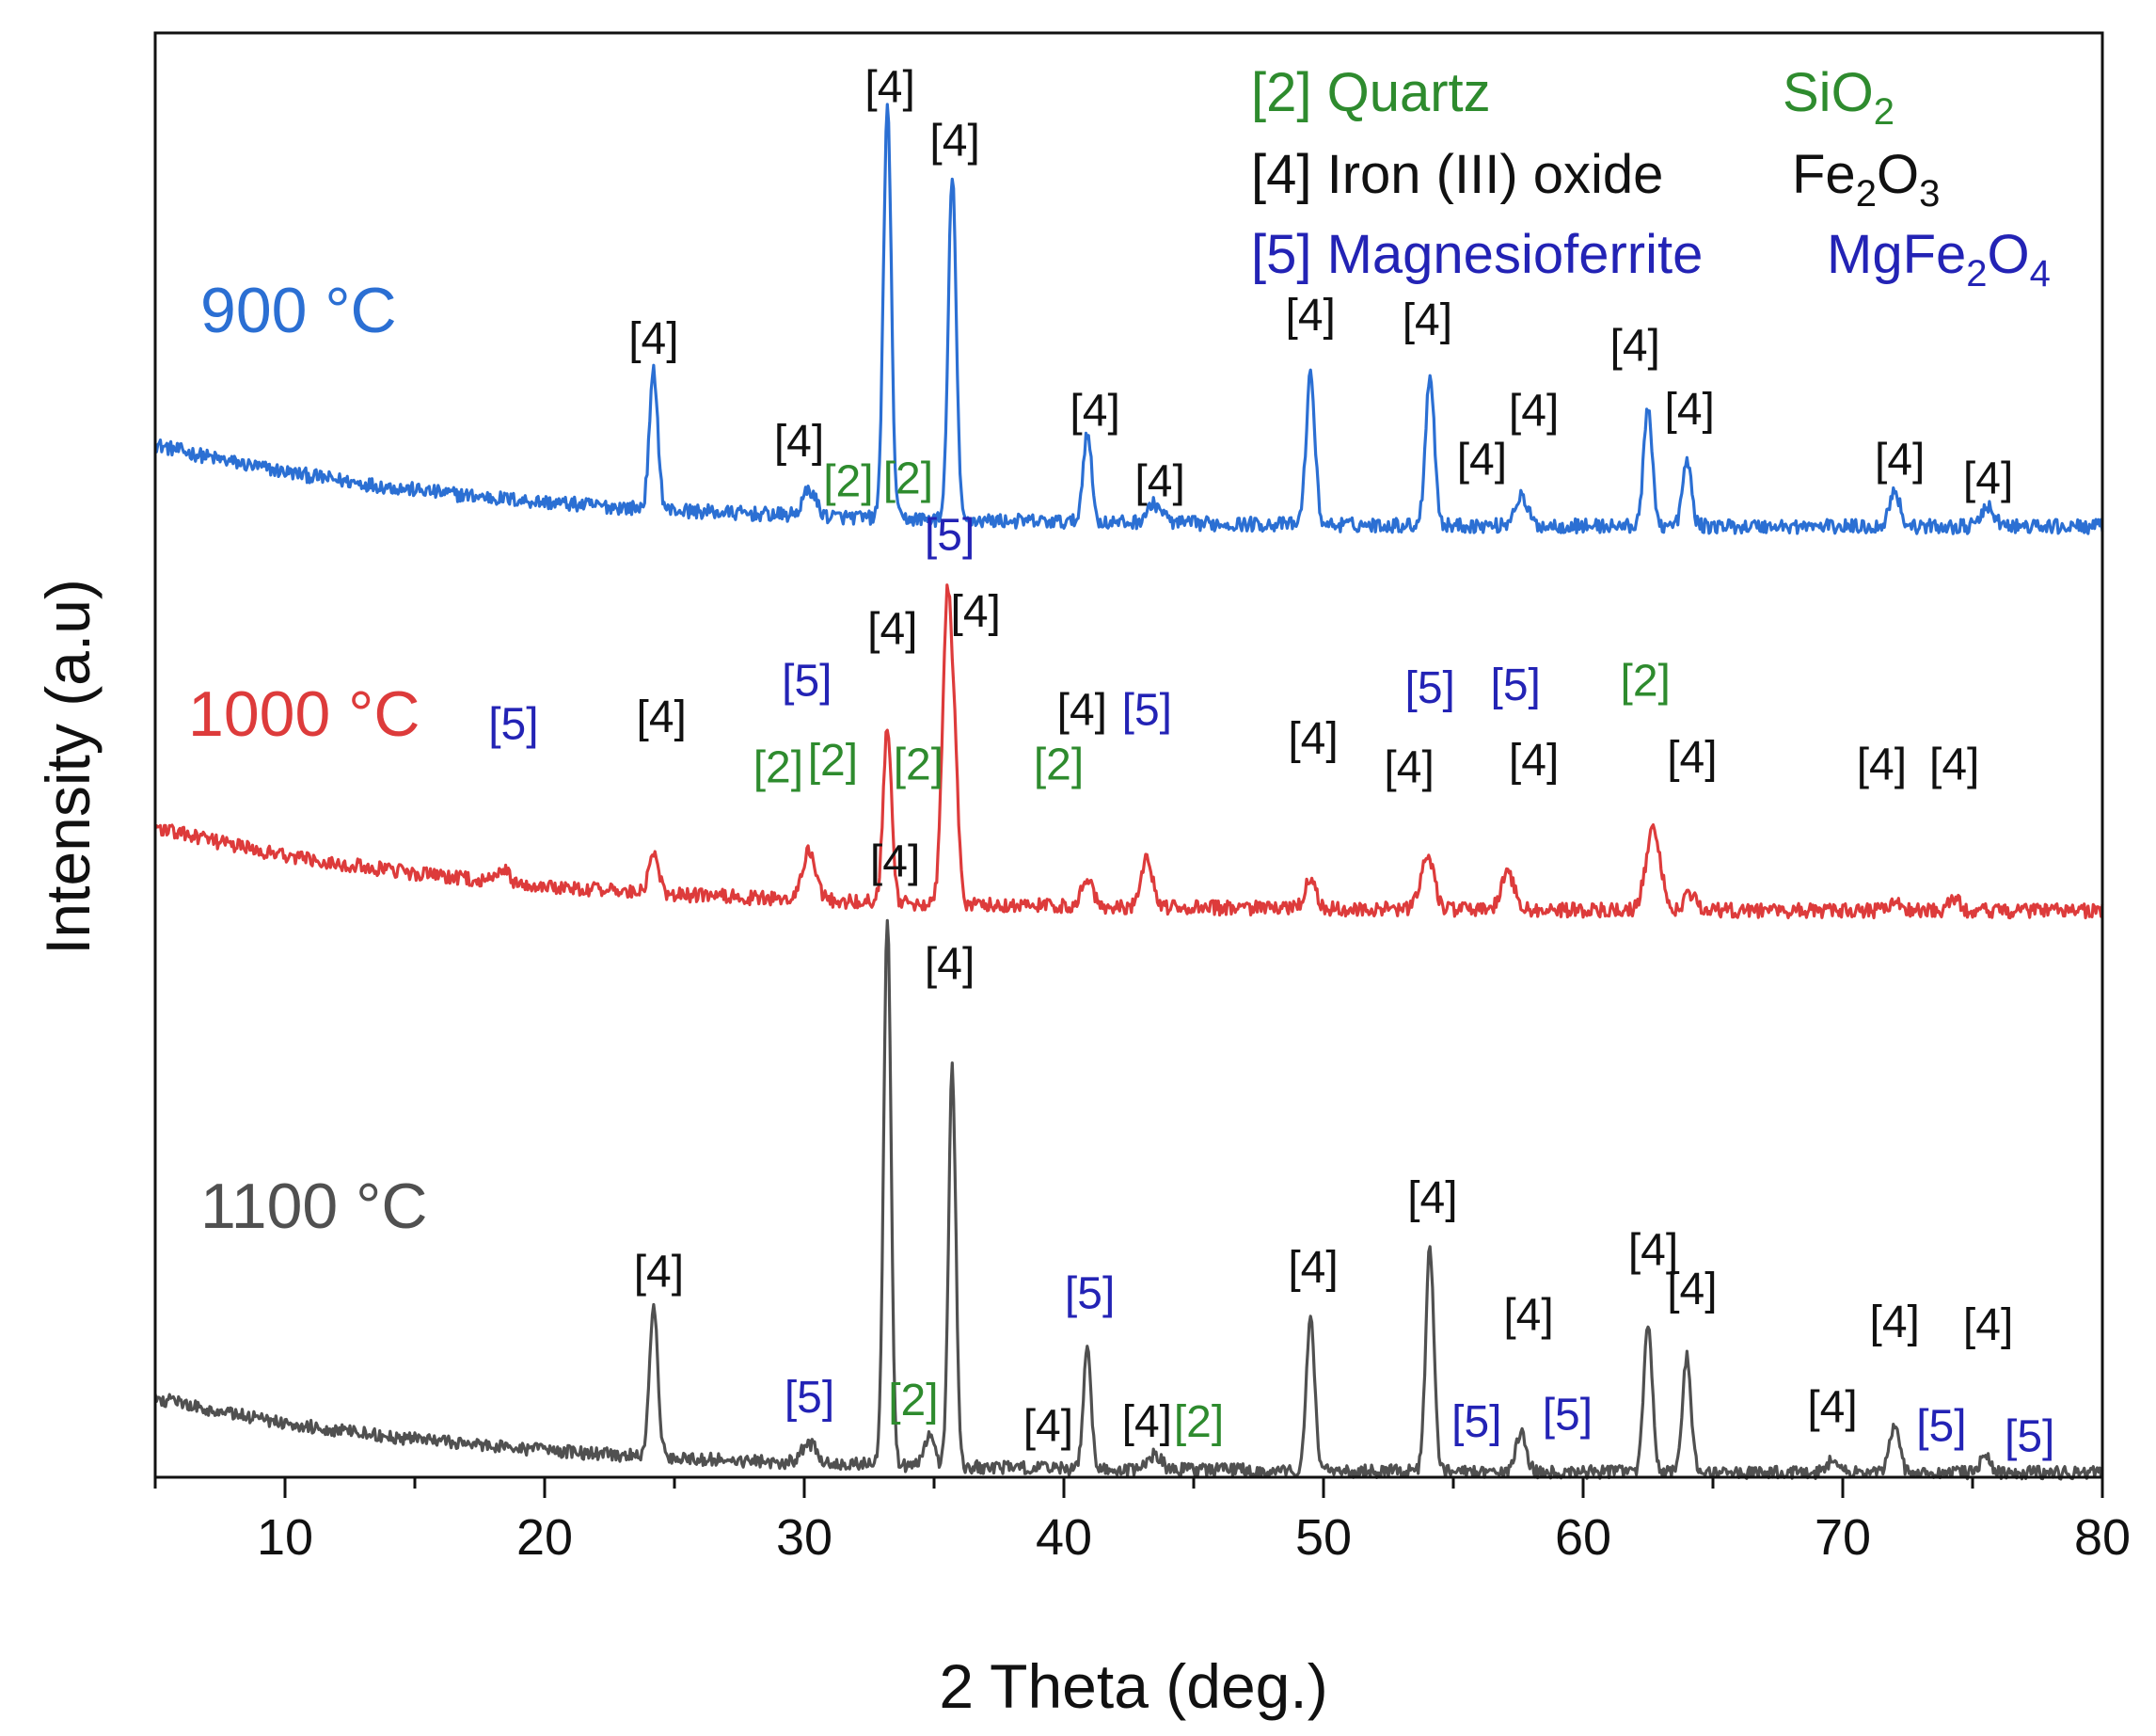 This screenshot has width=2156, height=1736. Describe the element at coordinates (313, 1206) in the screenshot. I see `series-label-1100c: 1100 °C` at that location.